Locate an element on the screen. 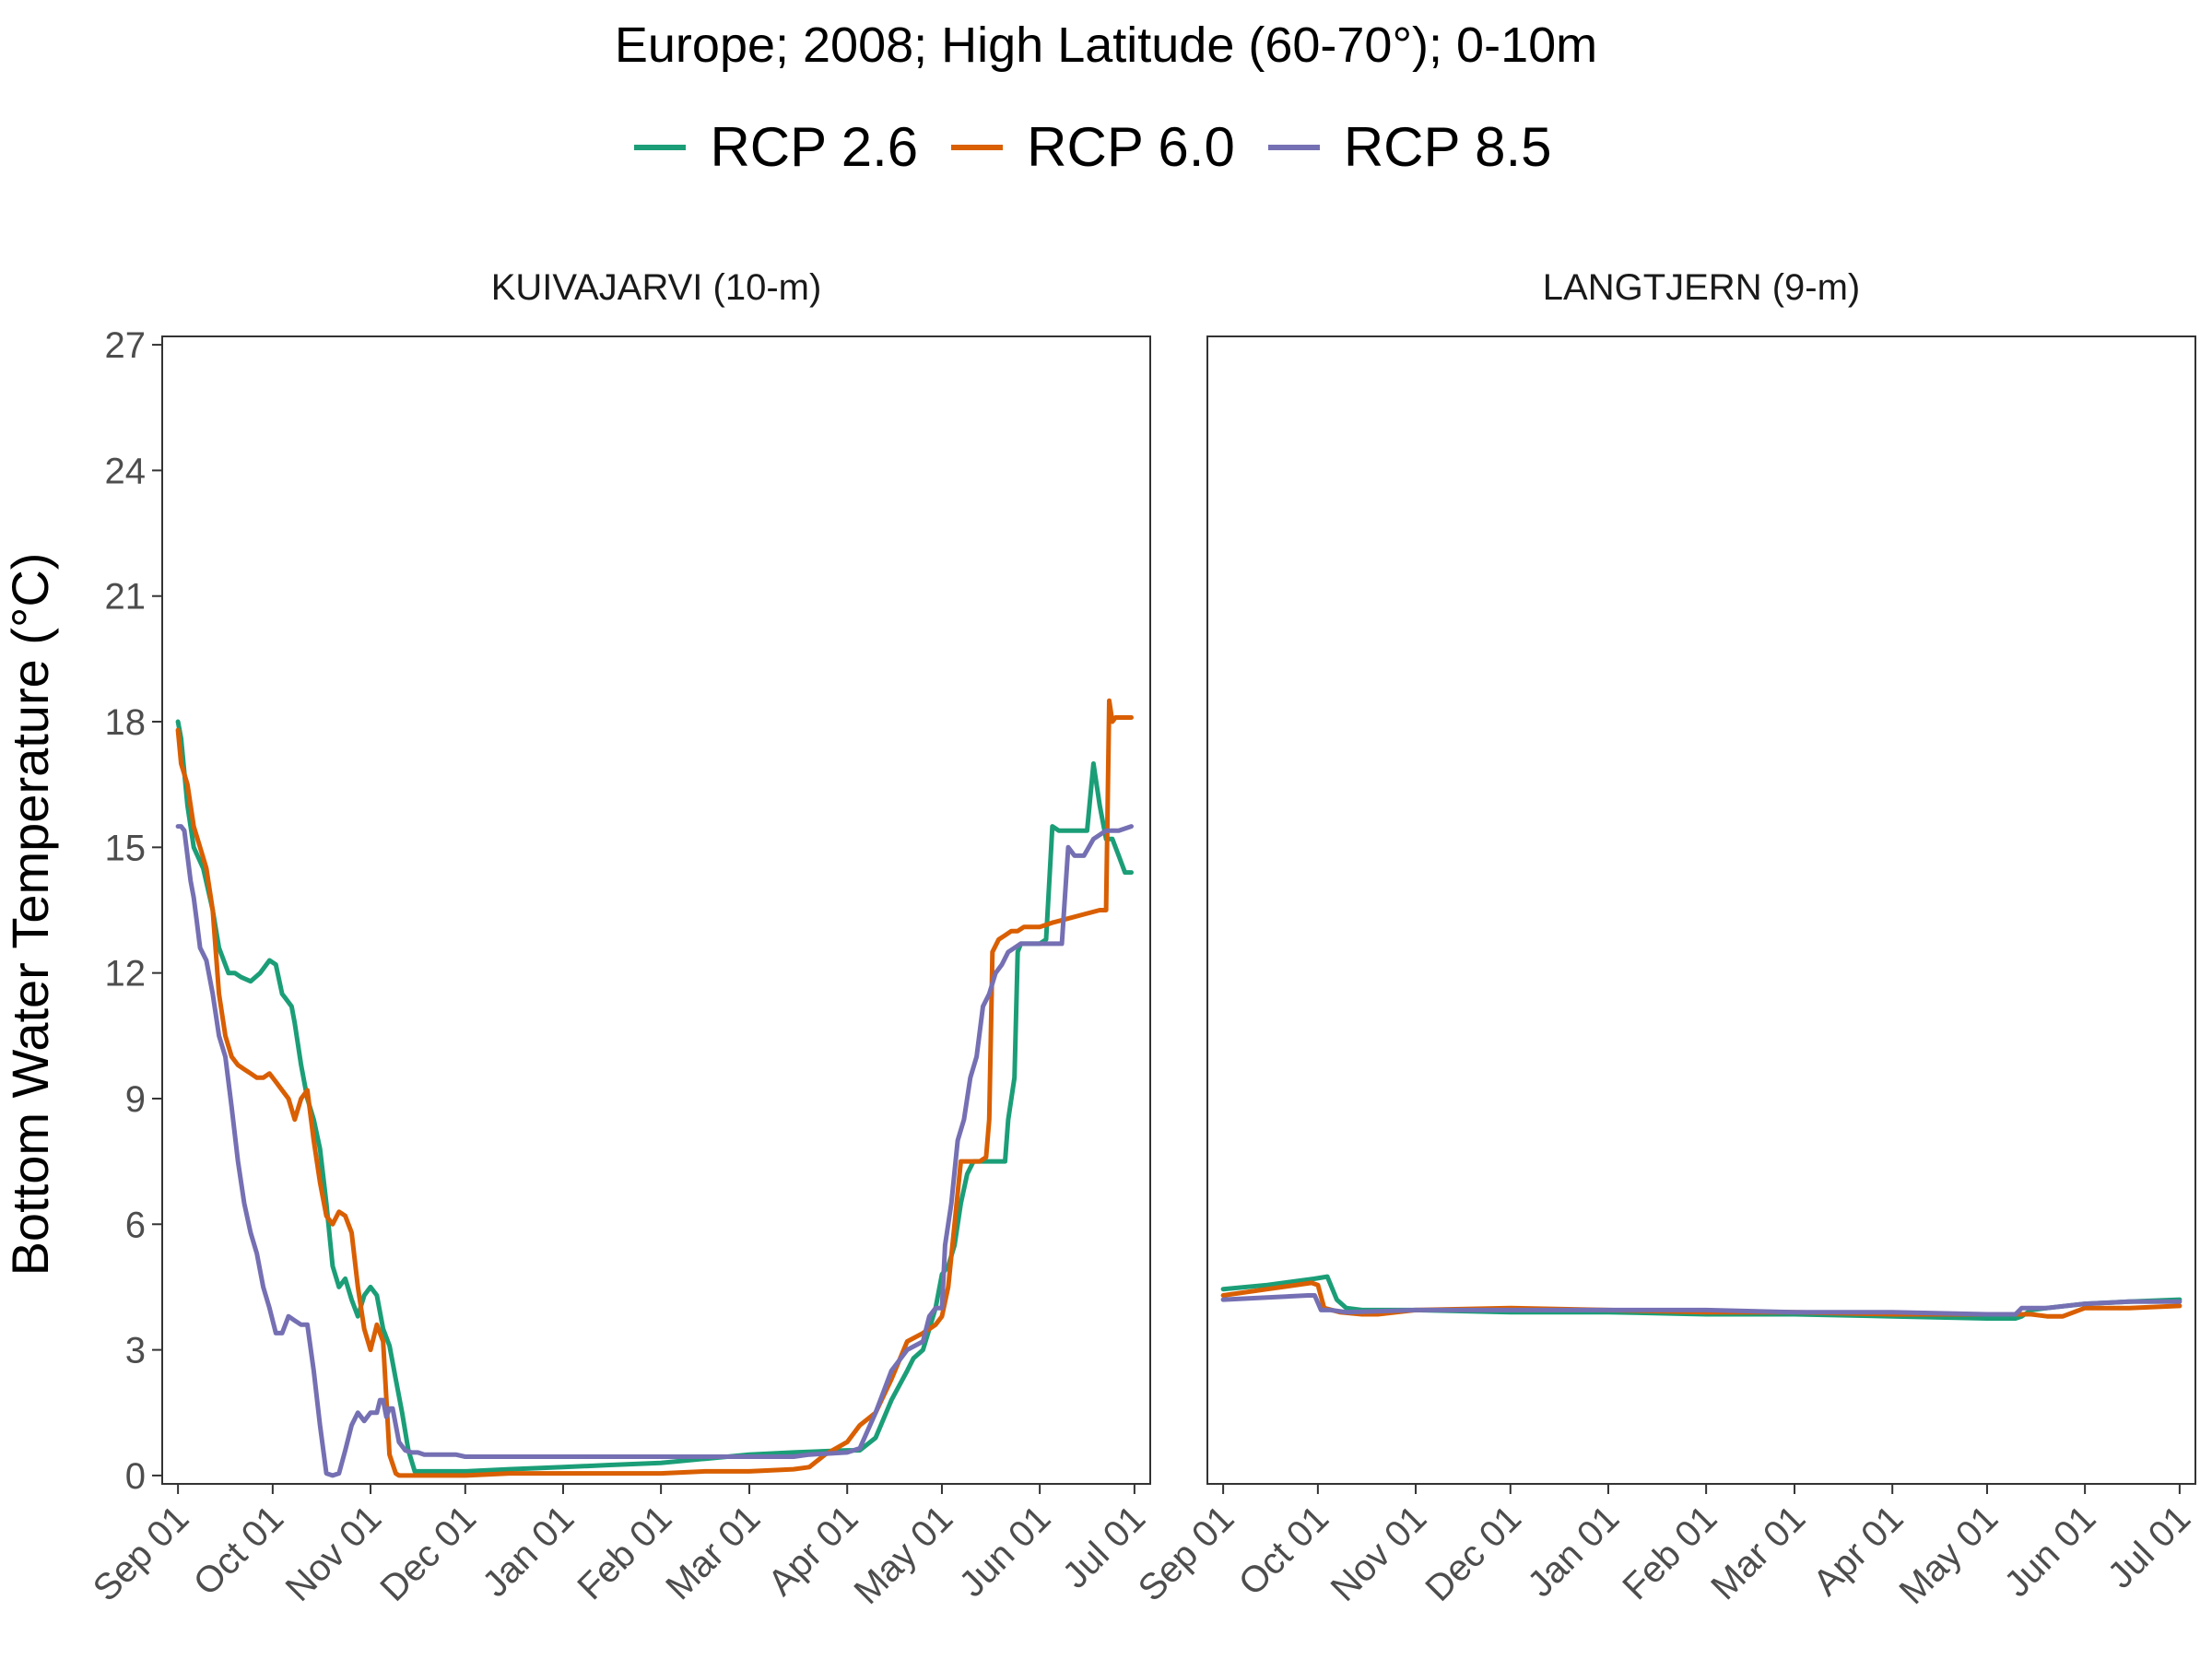 The width and height of the screenshot is (2212, 1659). panel-title-2: LANGTJERN (9-m) is located at coordinates (1701, 287).